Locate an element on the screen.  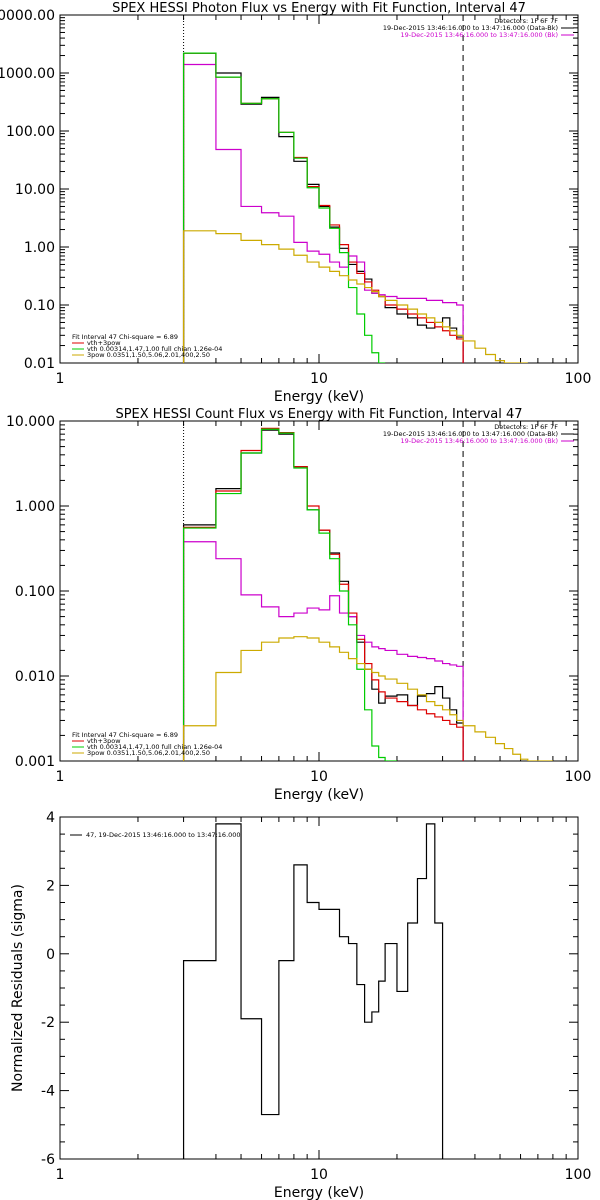
y-tick-label: 4 is located at coordinates (50, 818).